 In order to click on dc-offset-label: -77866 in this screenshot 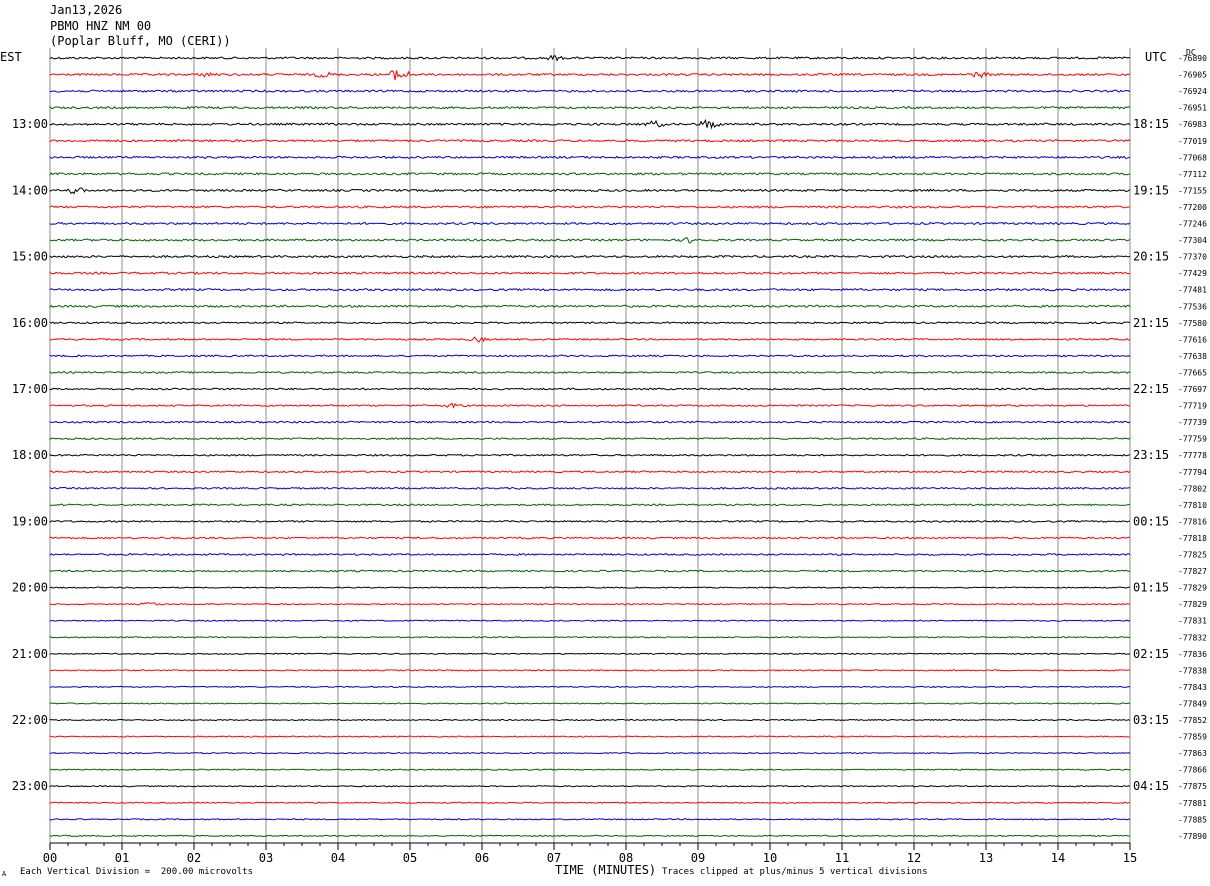, I will do `click(1192, 770)`.